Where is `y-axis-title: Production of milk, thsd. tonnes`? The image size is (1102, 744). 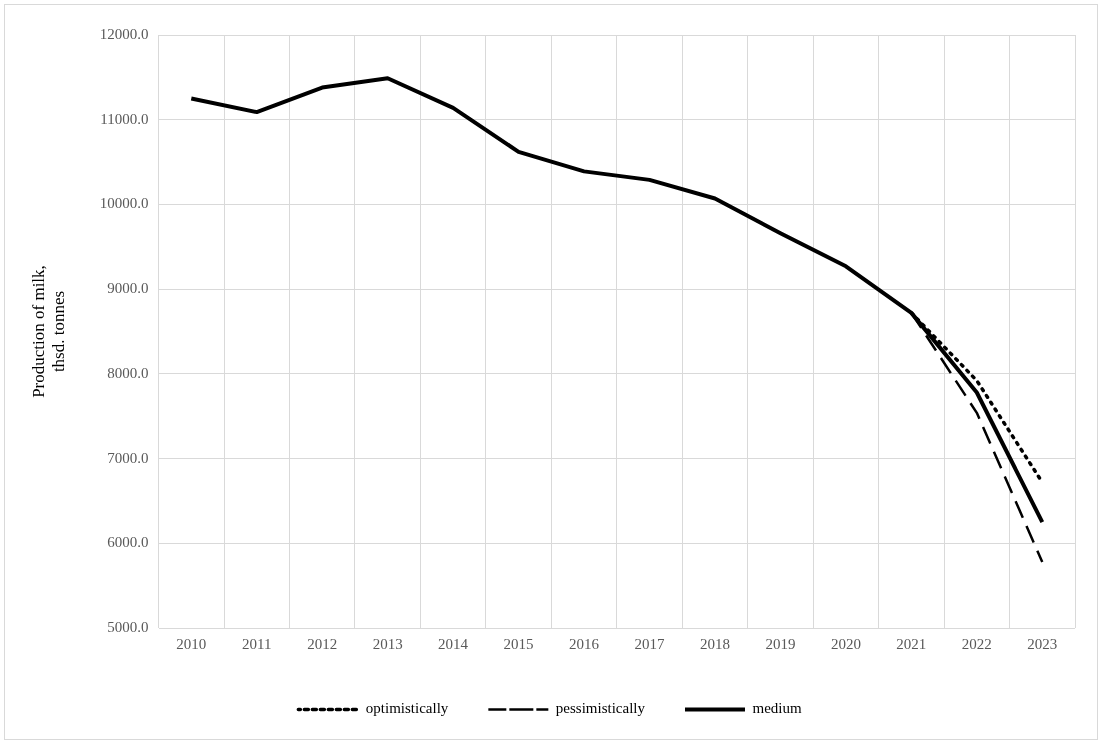
y-axis-title: Production of milk, thsd. tonnes is located at coordinates (48, 331).